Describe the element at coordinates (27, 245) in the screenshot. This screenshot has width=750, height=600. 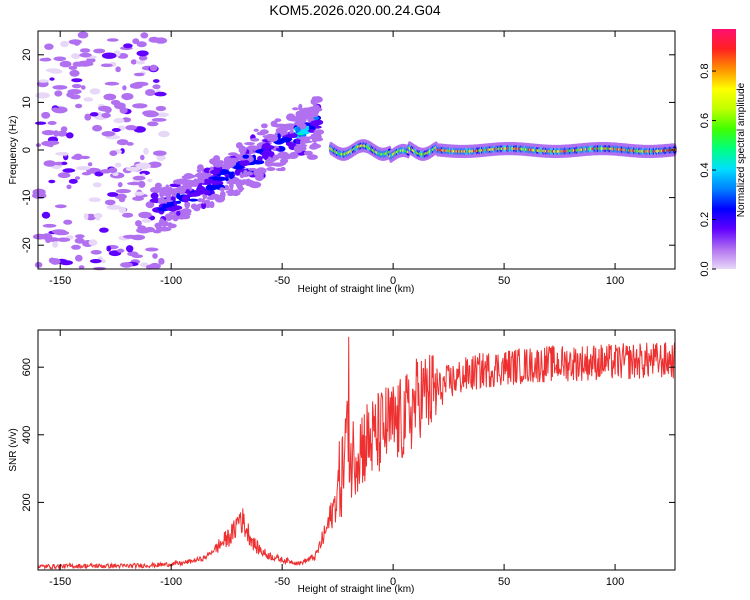
I see `y-tick-label: -20` at that location.